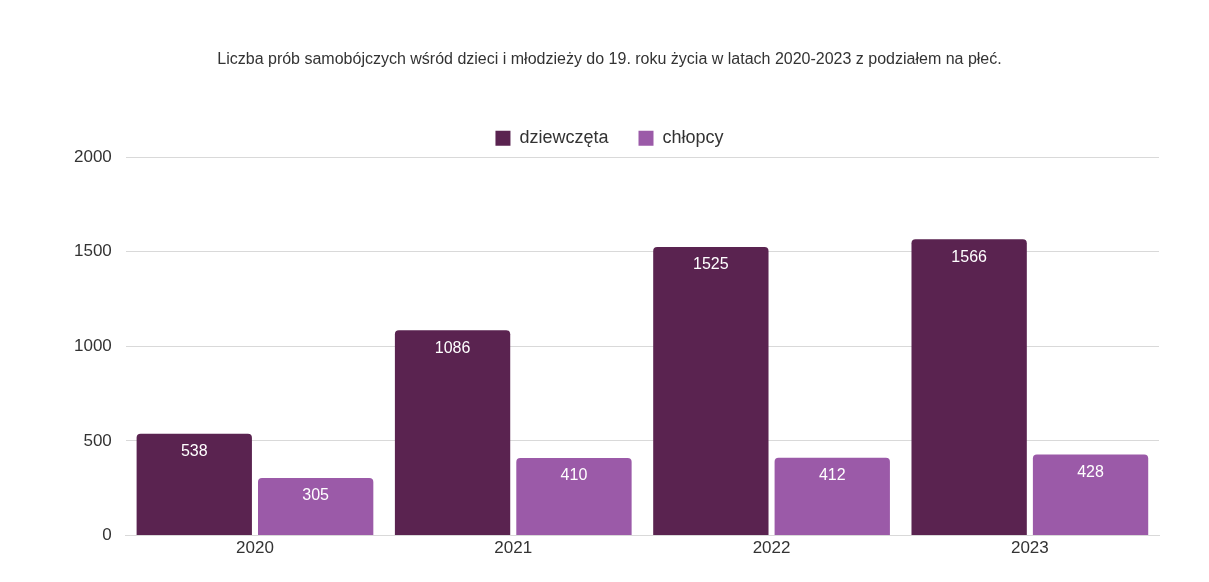 The height and width of the screenshot is (582, 1209). I want to click on x-tick-label: 2021, so click(513, 548).